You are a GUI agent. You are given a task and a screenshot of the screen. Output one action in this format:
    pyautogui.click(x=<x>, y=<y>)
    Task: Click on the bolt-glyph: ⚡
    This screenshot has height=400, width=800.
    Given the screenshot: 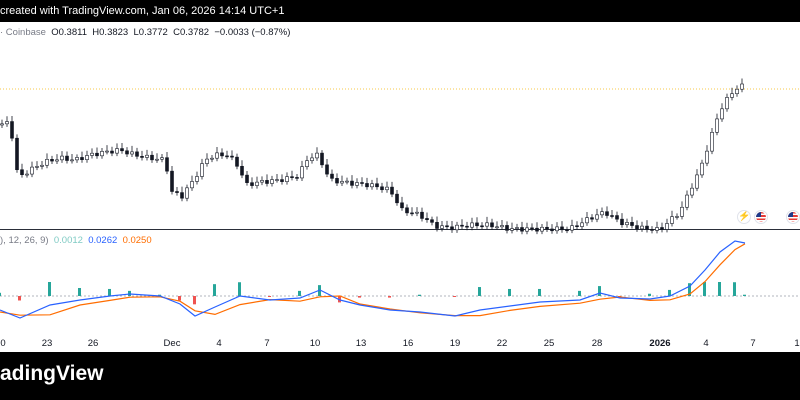 What is the action you would take?
    pyautogui.click(x=744, y=216)
    